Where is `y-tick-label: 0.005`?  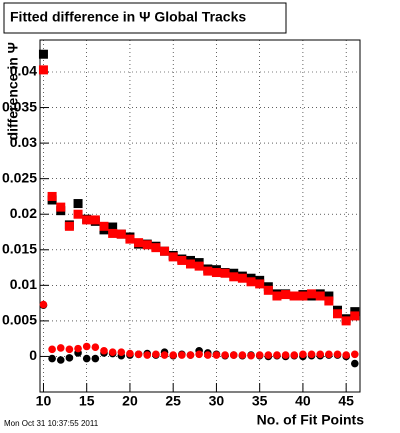 y-tick-label: 0.005 is located at coordinates (19, 320).